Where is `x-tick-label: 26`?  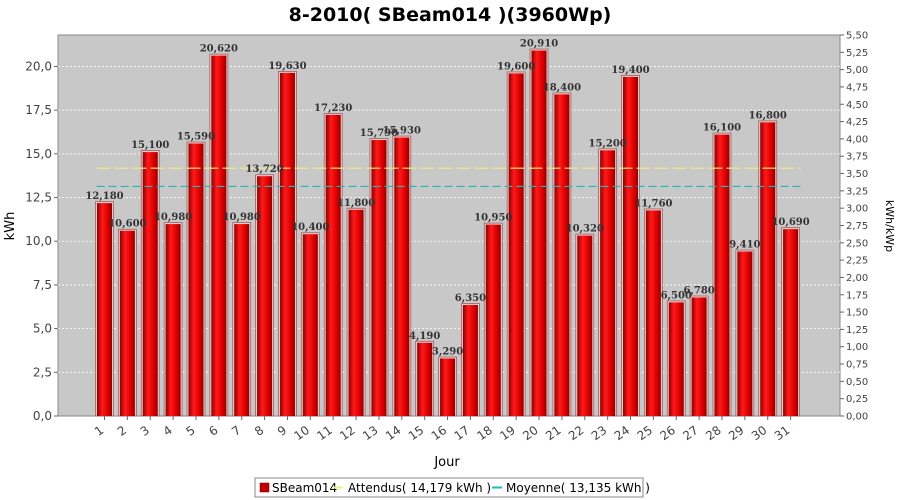
x-tick-label: 26 is located at coordinates (667, 433).